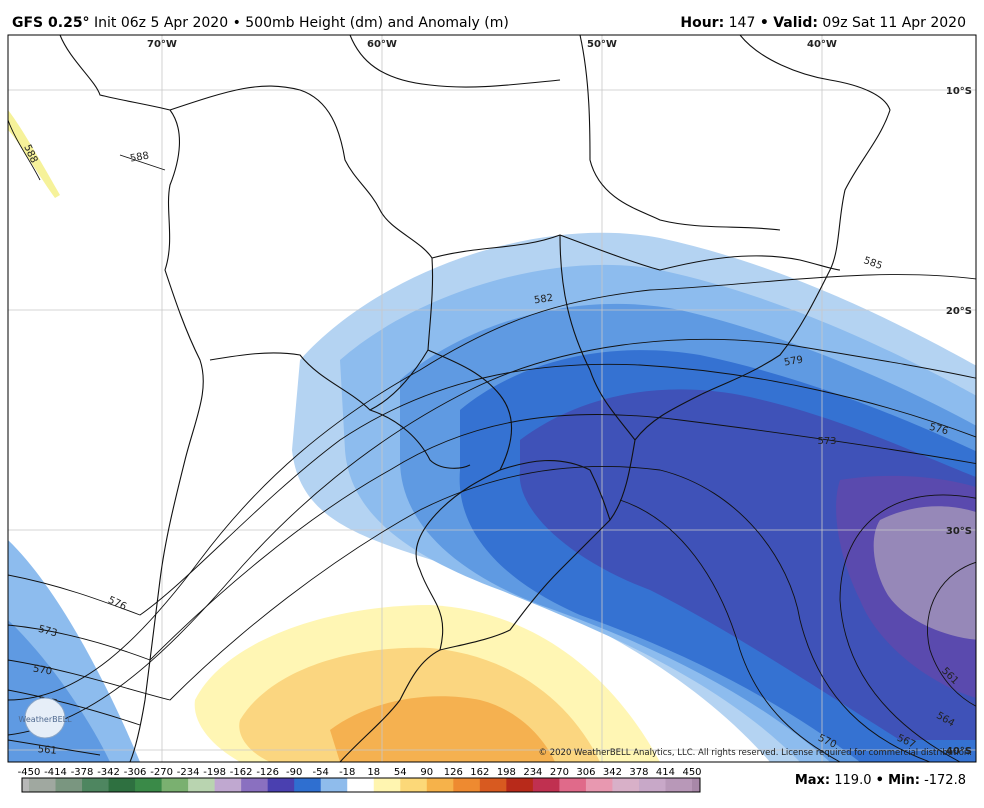 The image size is (984, 808). Describe the element at coordinates (400, 772) in the screenshot. I see `colorbar-tick-label: 54` at that location.